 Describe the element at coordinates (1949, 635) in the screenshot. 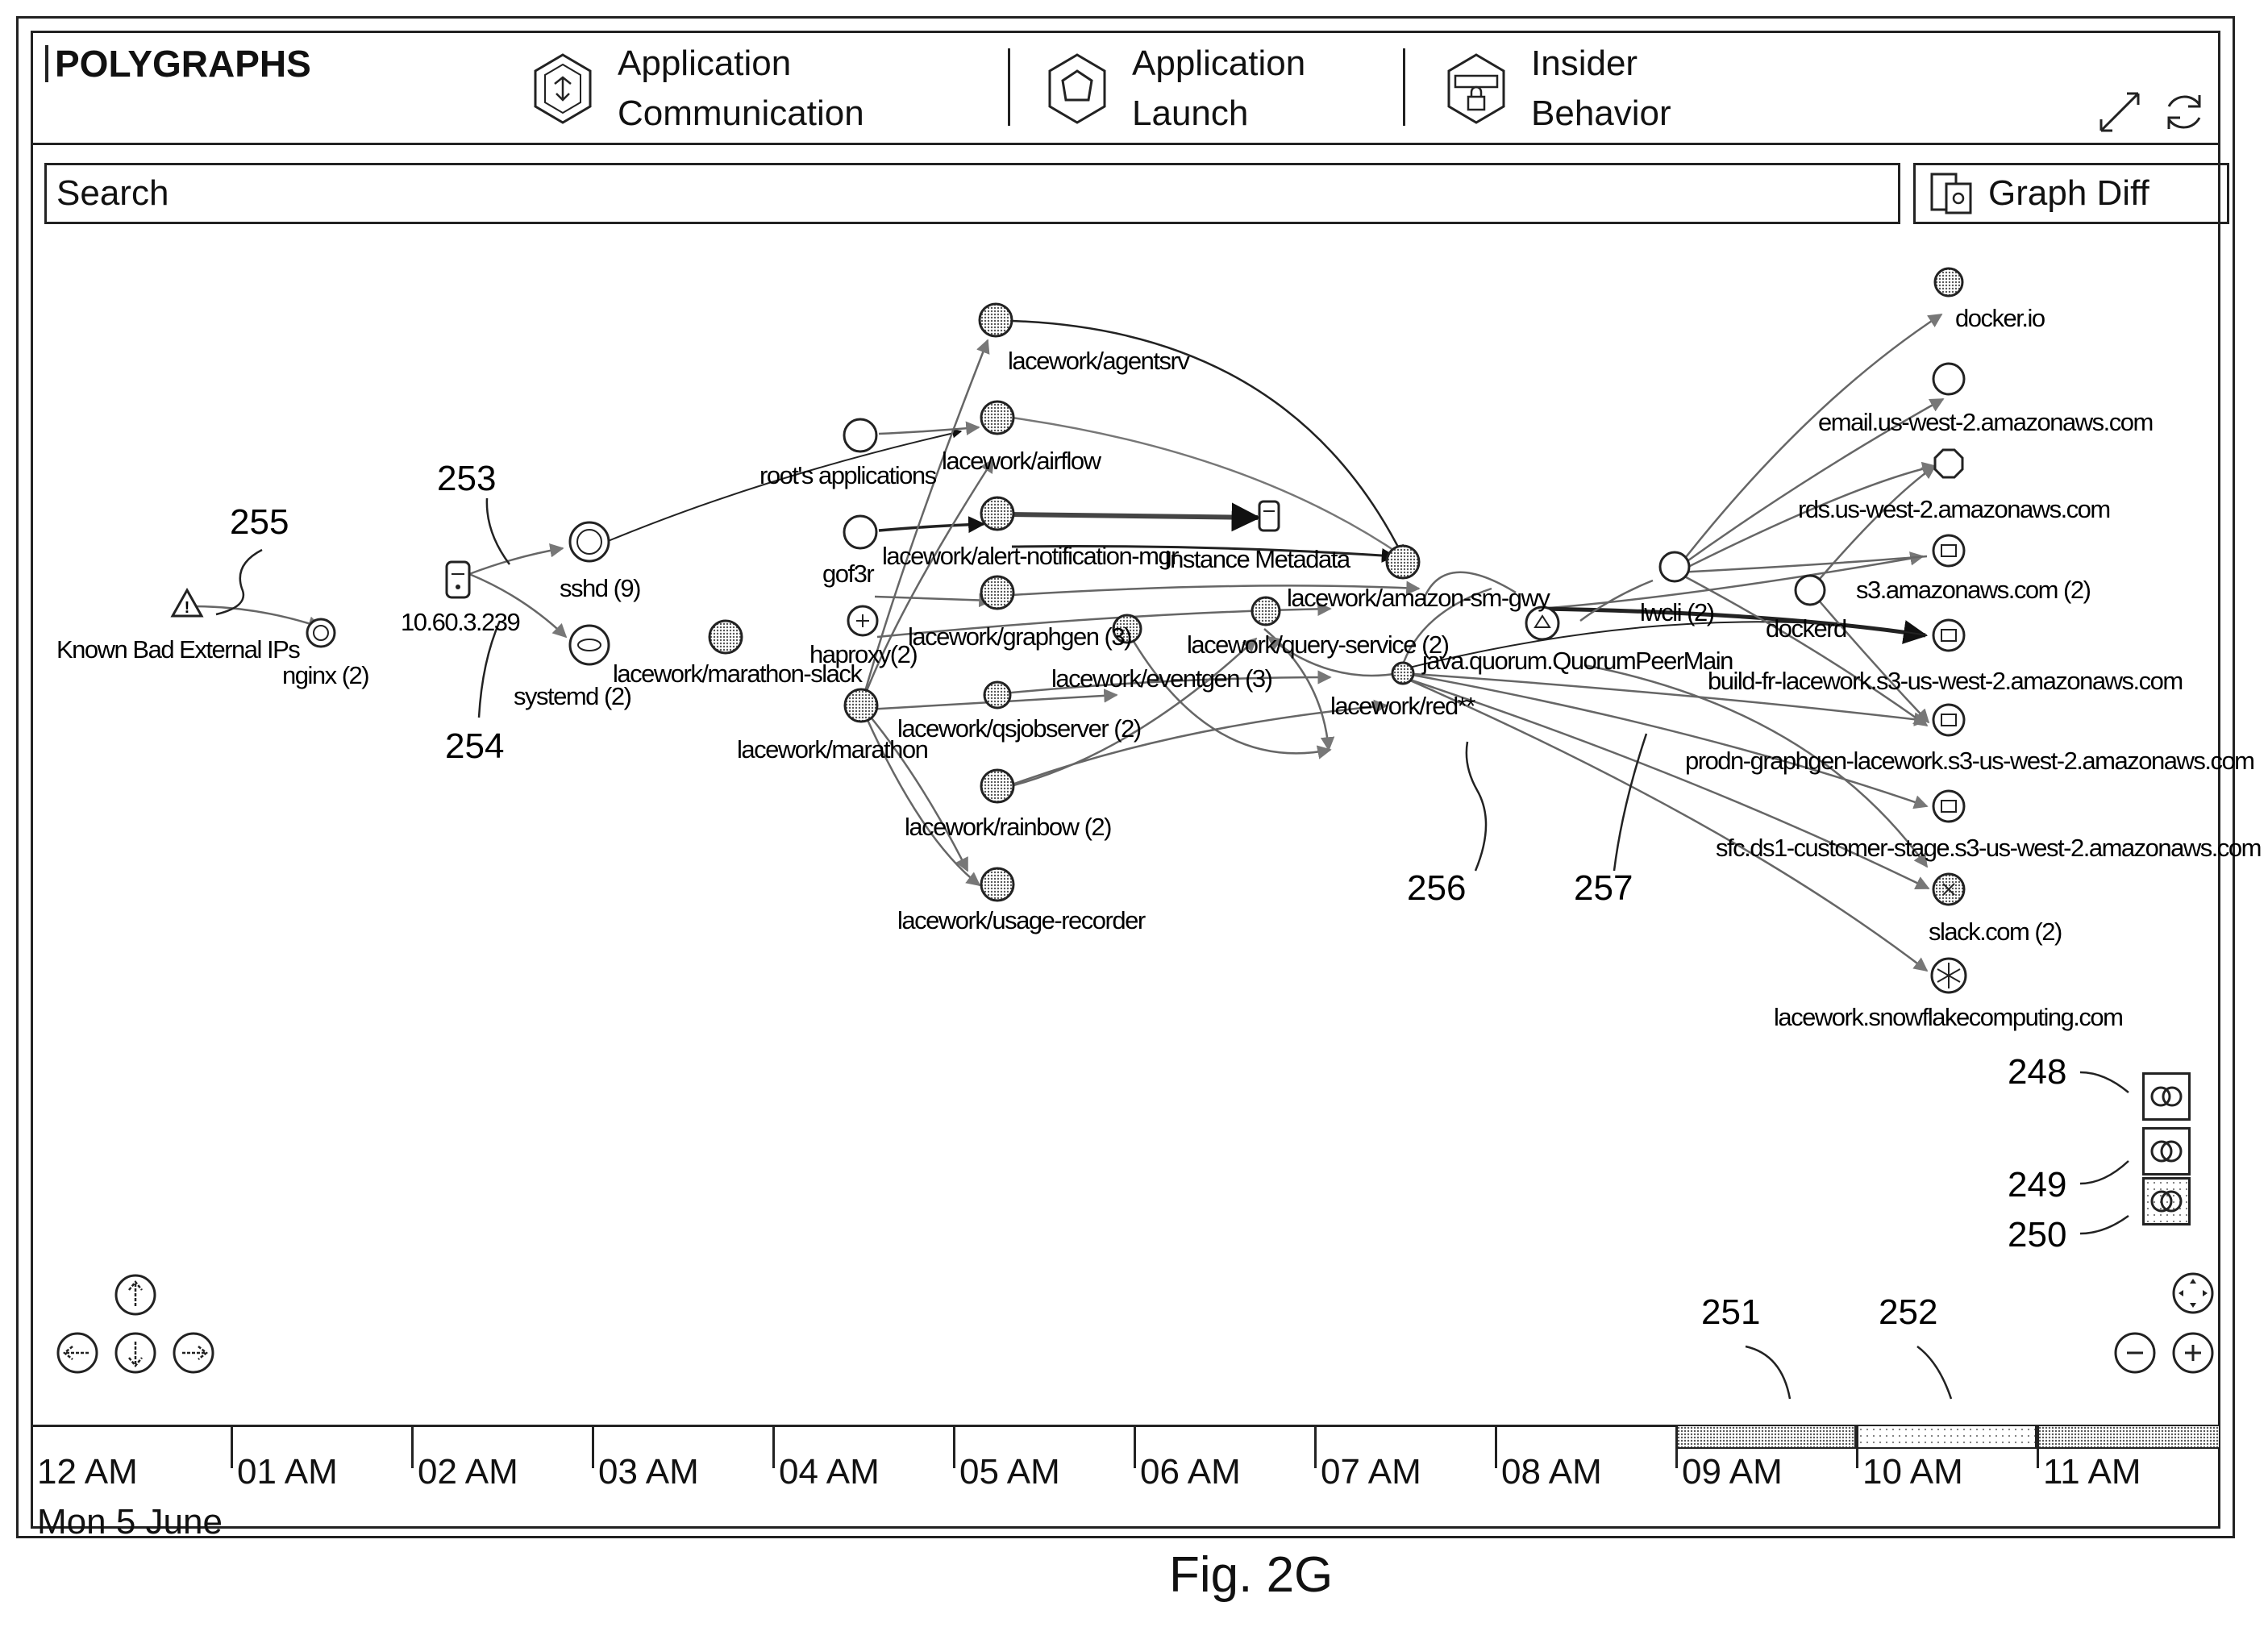

I see `node-build-fr` at that location.